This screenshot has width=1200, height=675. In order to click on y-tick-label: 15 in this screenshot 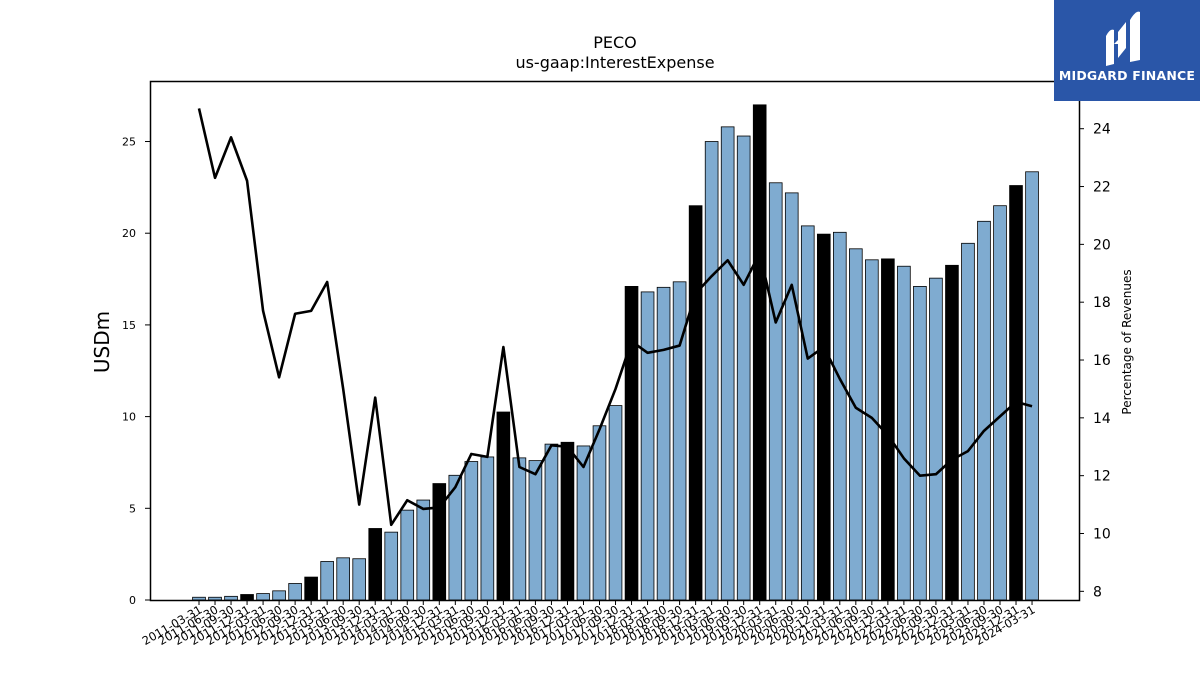, I will do `click(129, 325)`.